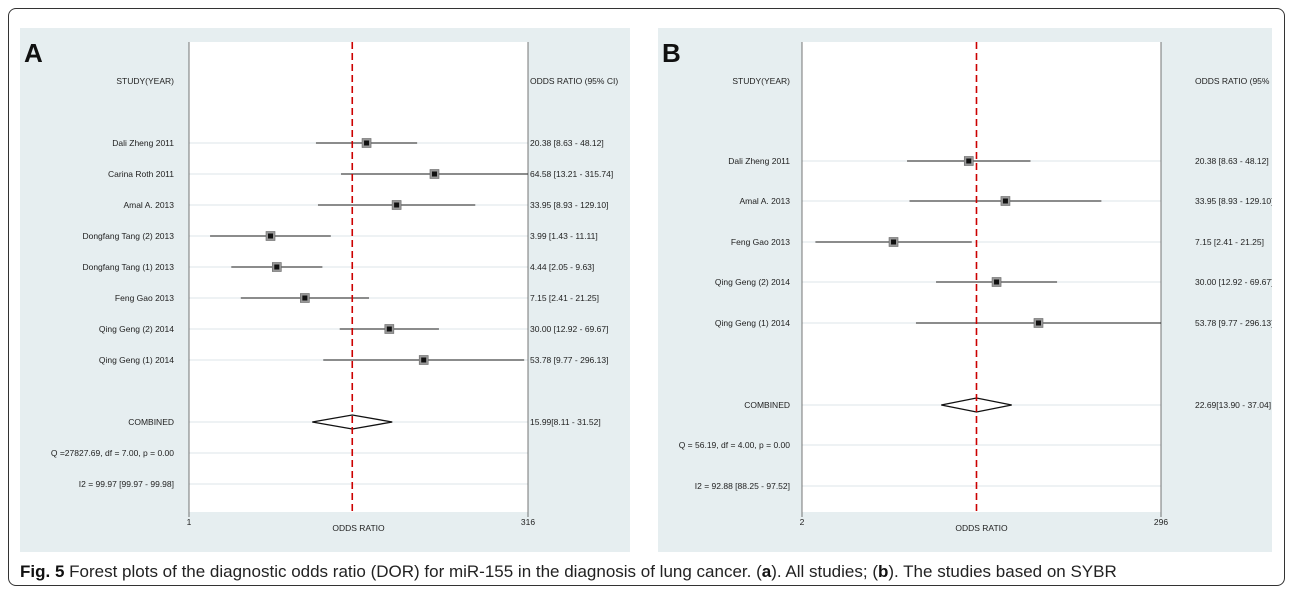 The width and height of the screenshot is (1295, 594). I want to click on panel-letter: B, so click(671, 53).